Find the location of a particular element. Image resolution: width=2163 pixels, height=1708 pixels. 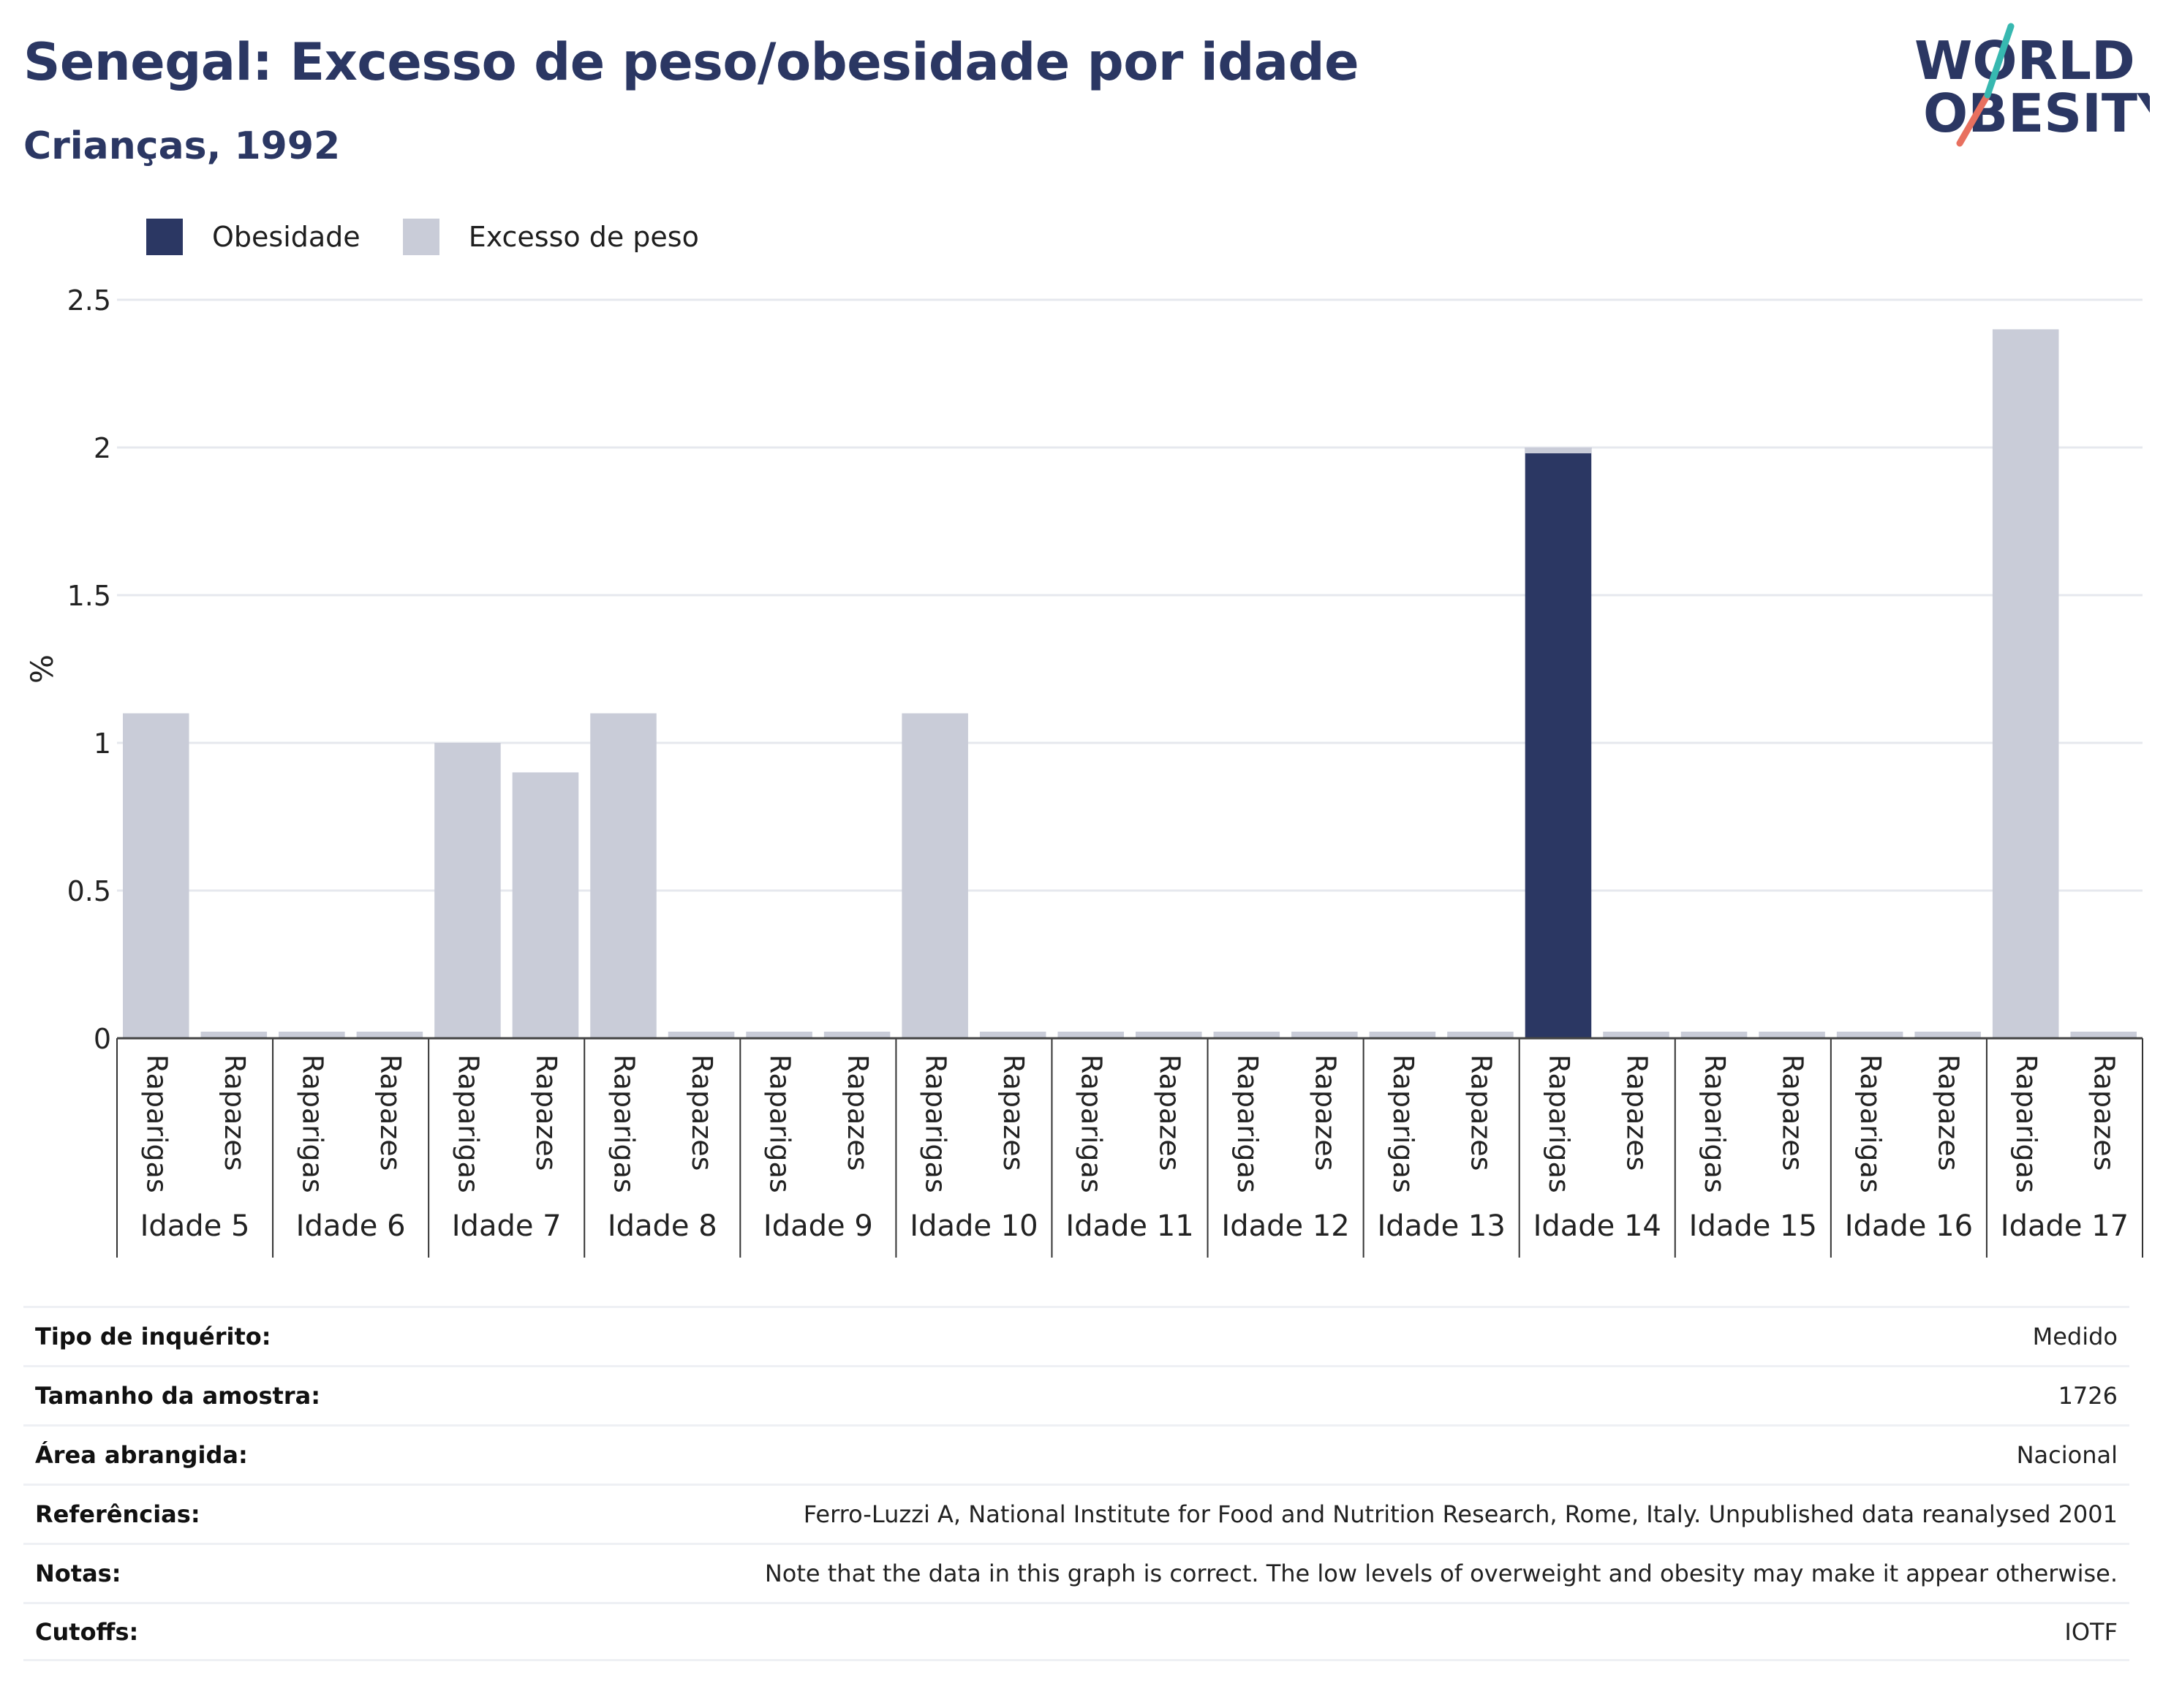

info-label: Cutoffs: is located at coordinates (87, 1631).